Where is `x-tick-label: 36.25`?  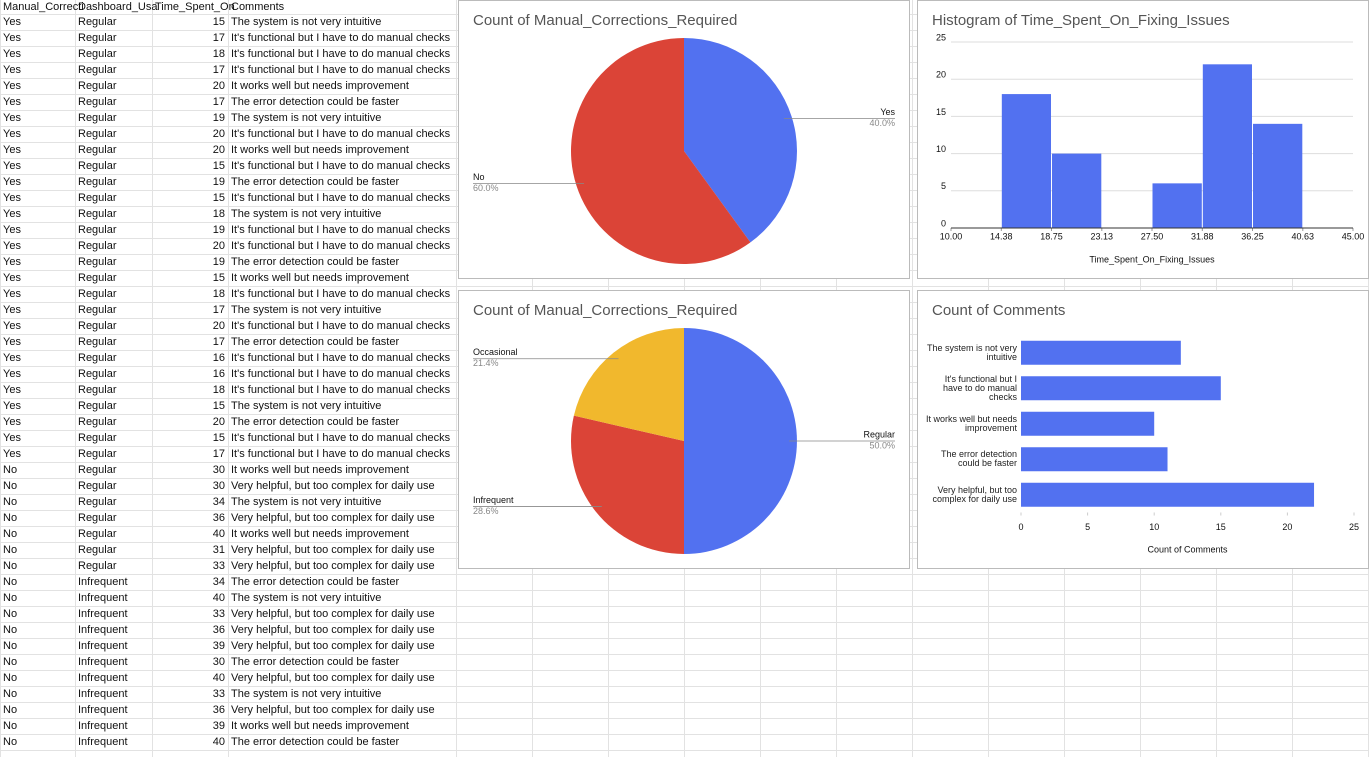
x-tick-label: 36.25 is located at coordinates (1252, 236).